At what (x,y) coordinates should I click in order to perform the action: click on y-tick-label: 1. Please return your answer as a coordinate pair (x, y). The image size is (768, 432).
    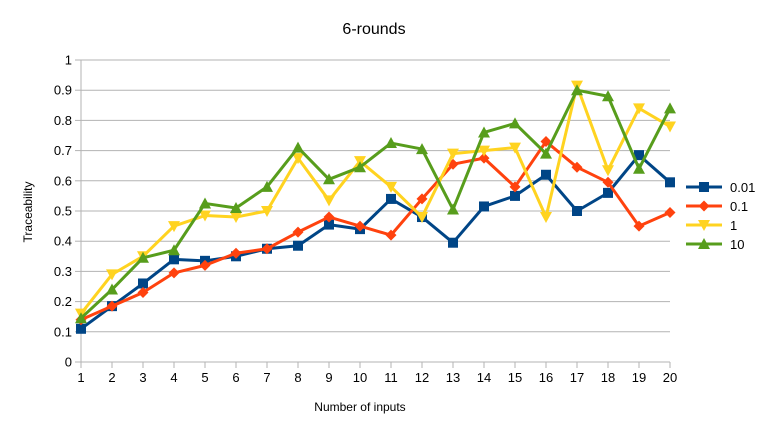
    Looking at the image, I should click on (68, 60).